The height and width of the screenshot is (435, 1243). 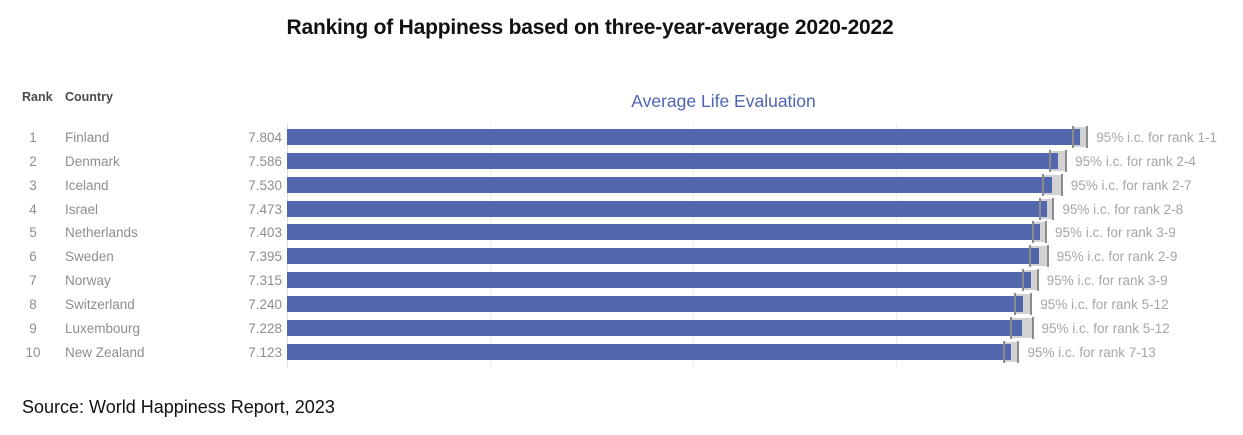 I want to click on country-cell: Iceland, so click(x=87, y=185).